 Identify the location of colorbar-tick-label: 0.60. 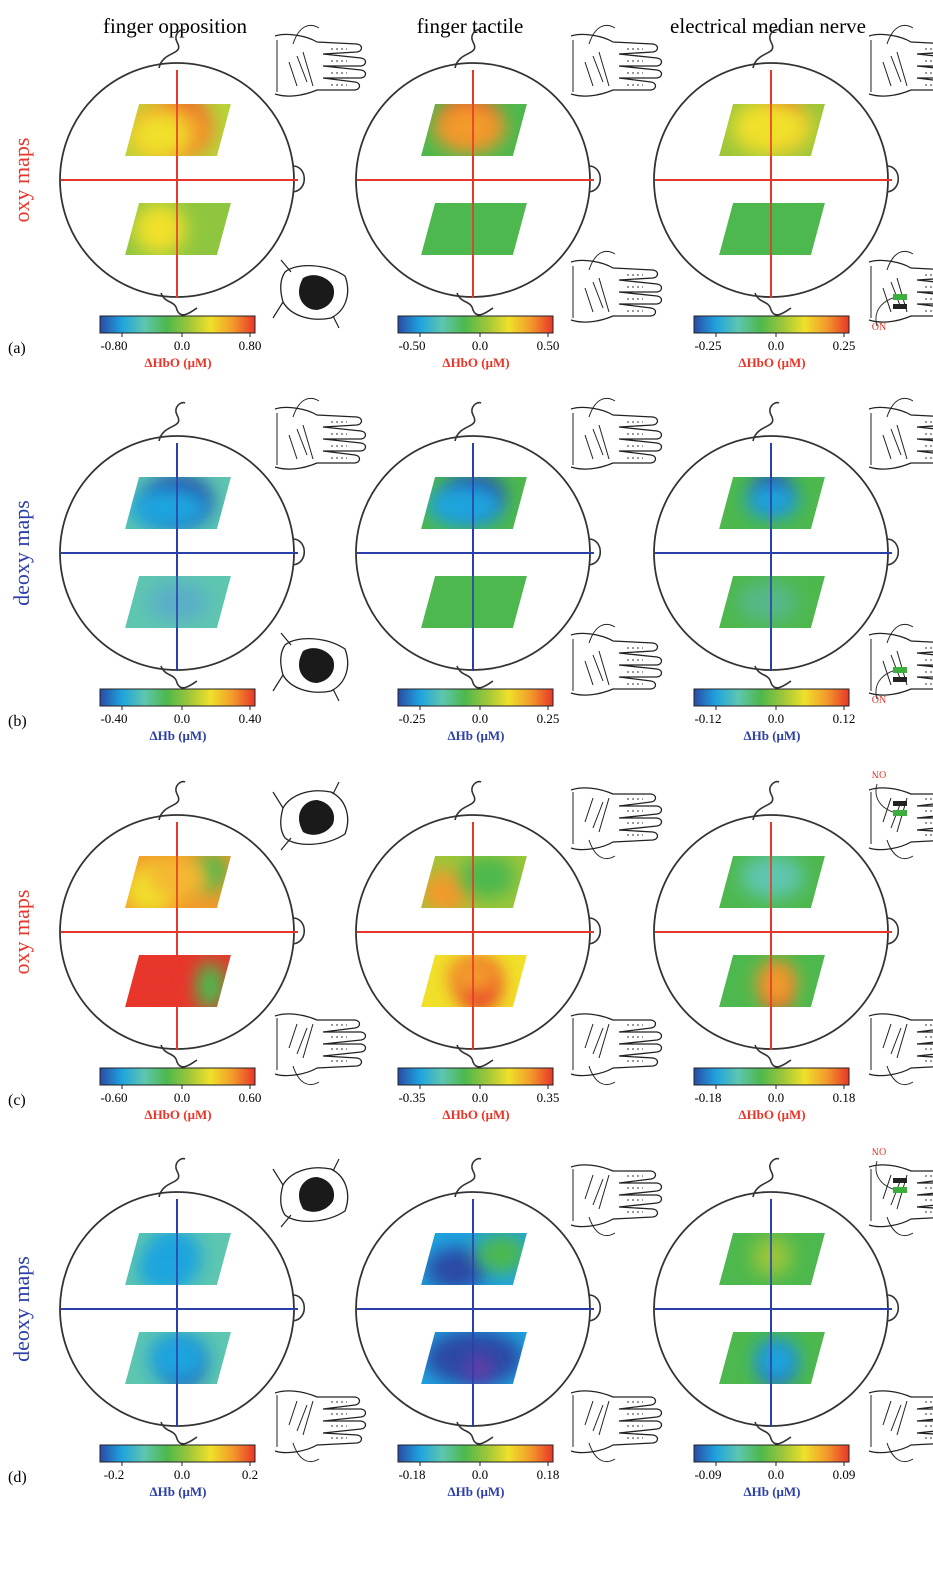
(250, 1097).